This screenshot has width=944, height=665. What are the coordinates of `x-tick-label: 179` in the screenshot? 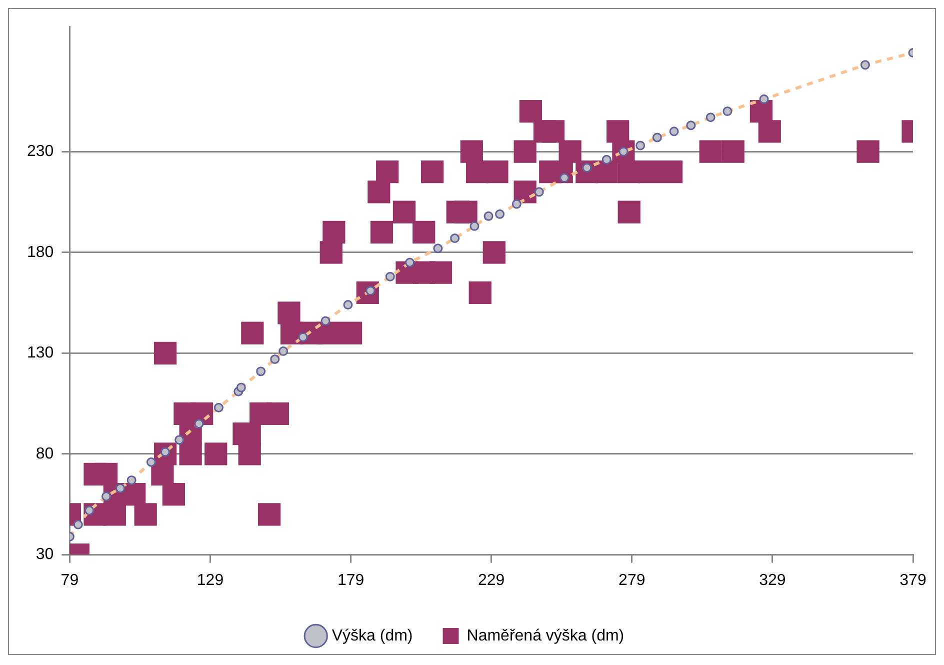 It's located at (350, 580).